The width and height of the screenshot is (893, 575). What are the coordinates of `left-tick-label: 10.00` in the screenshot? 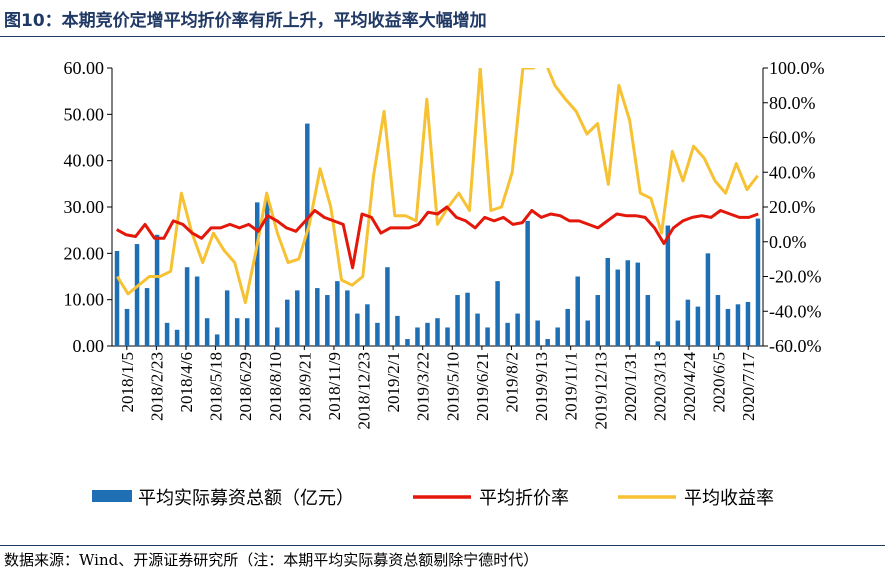 It's located at (84, 300).